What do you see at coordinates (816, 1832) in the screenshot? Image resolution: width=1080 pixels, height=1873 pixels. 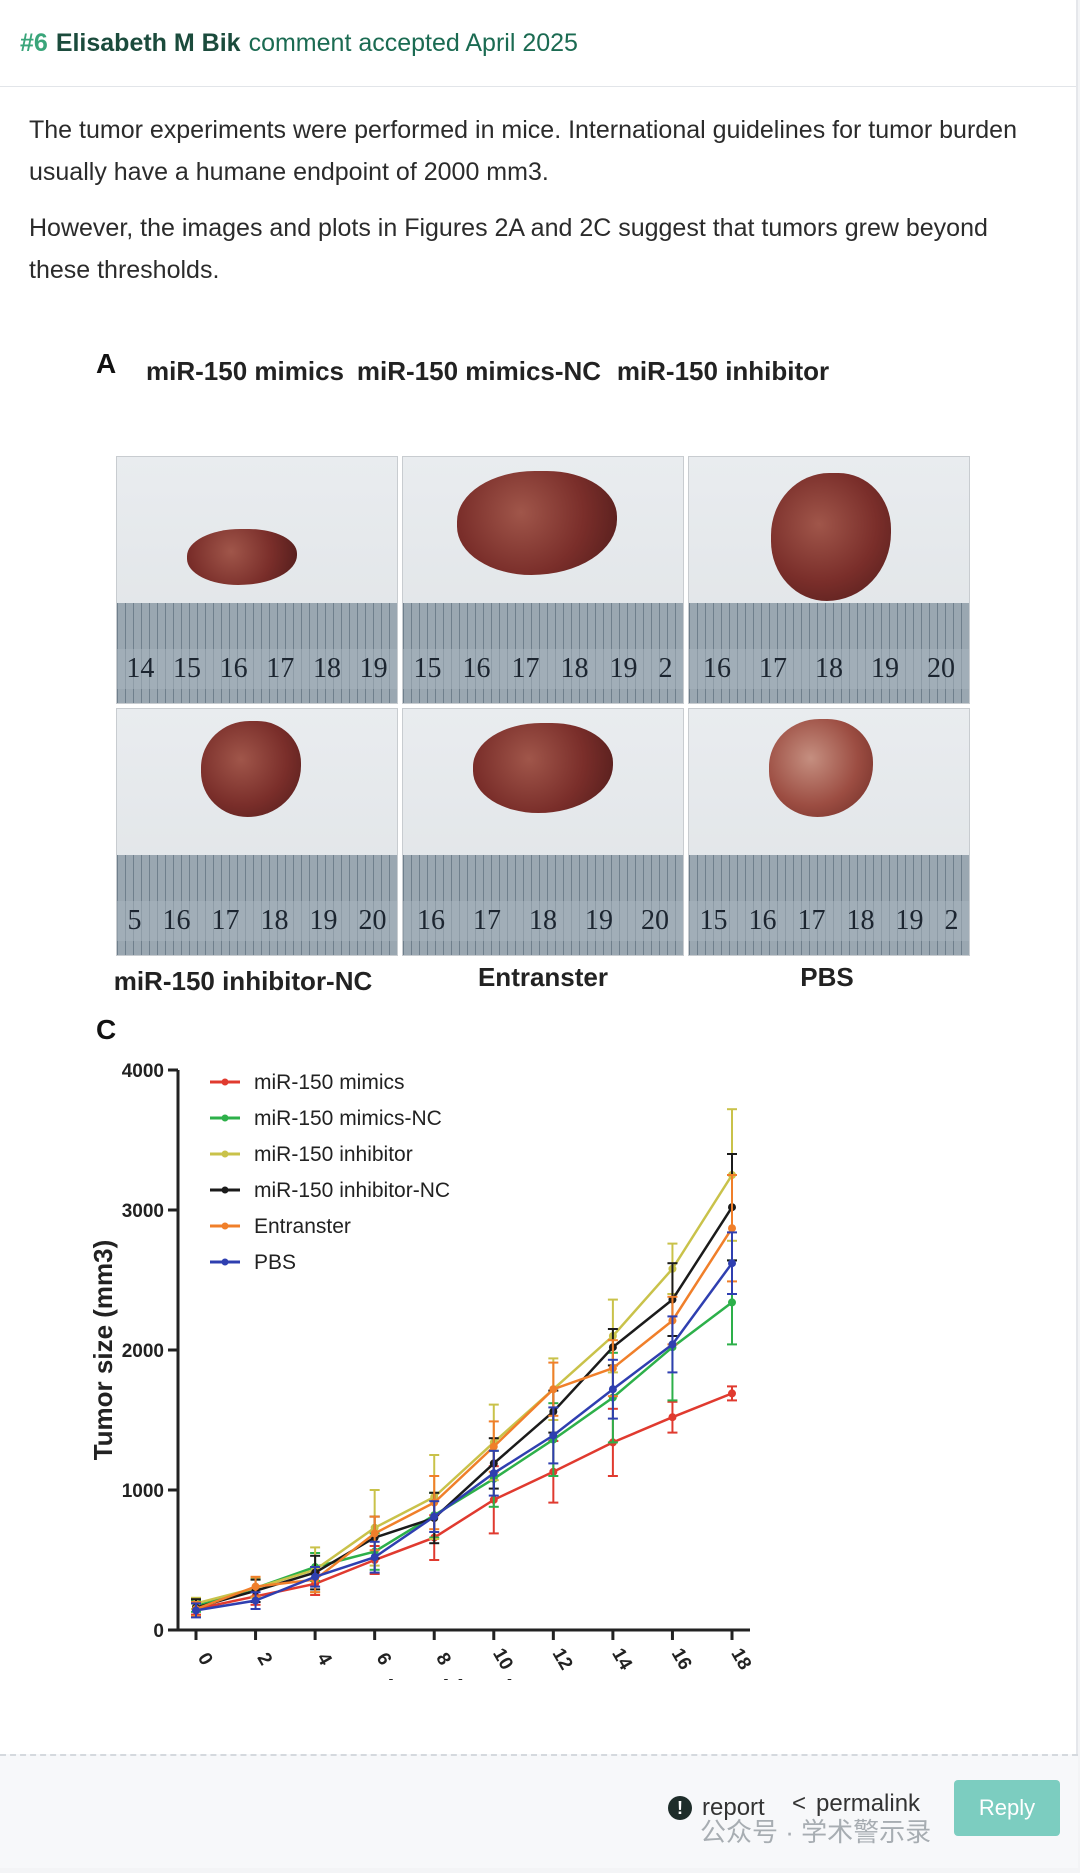 I see `watermark-text: 公众号 · 学术警示录` at bounding box center [816, 1832].